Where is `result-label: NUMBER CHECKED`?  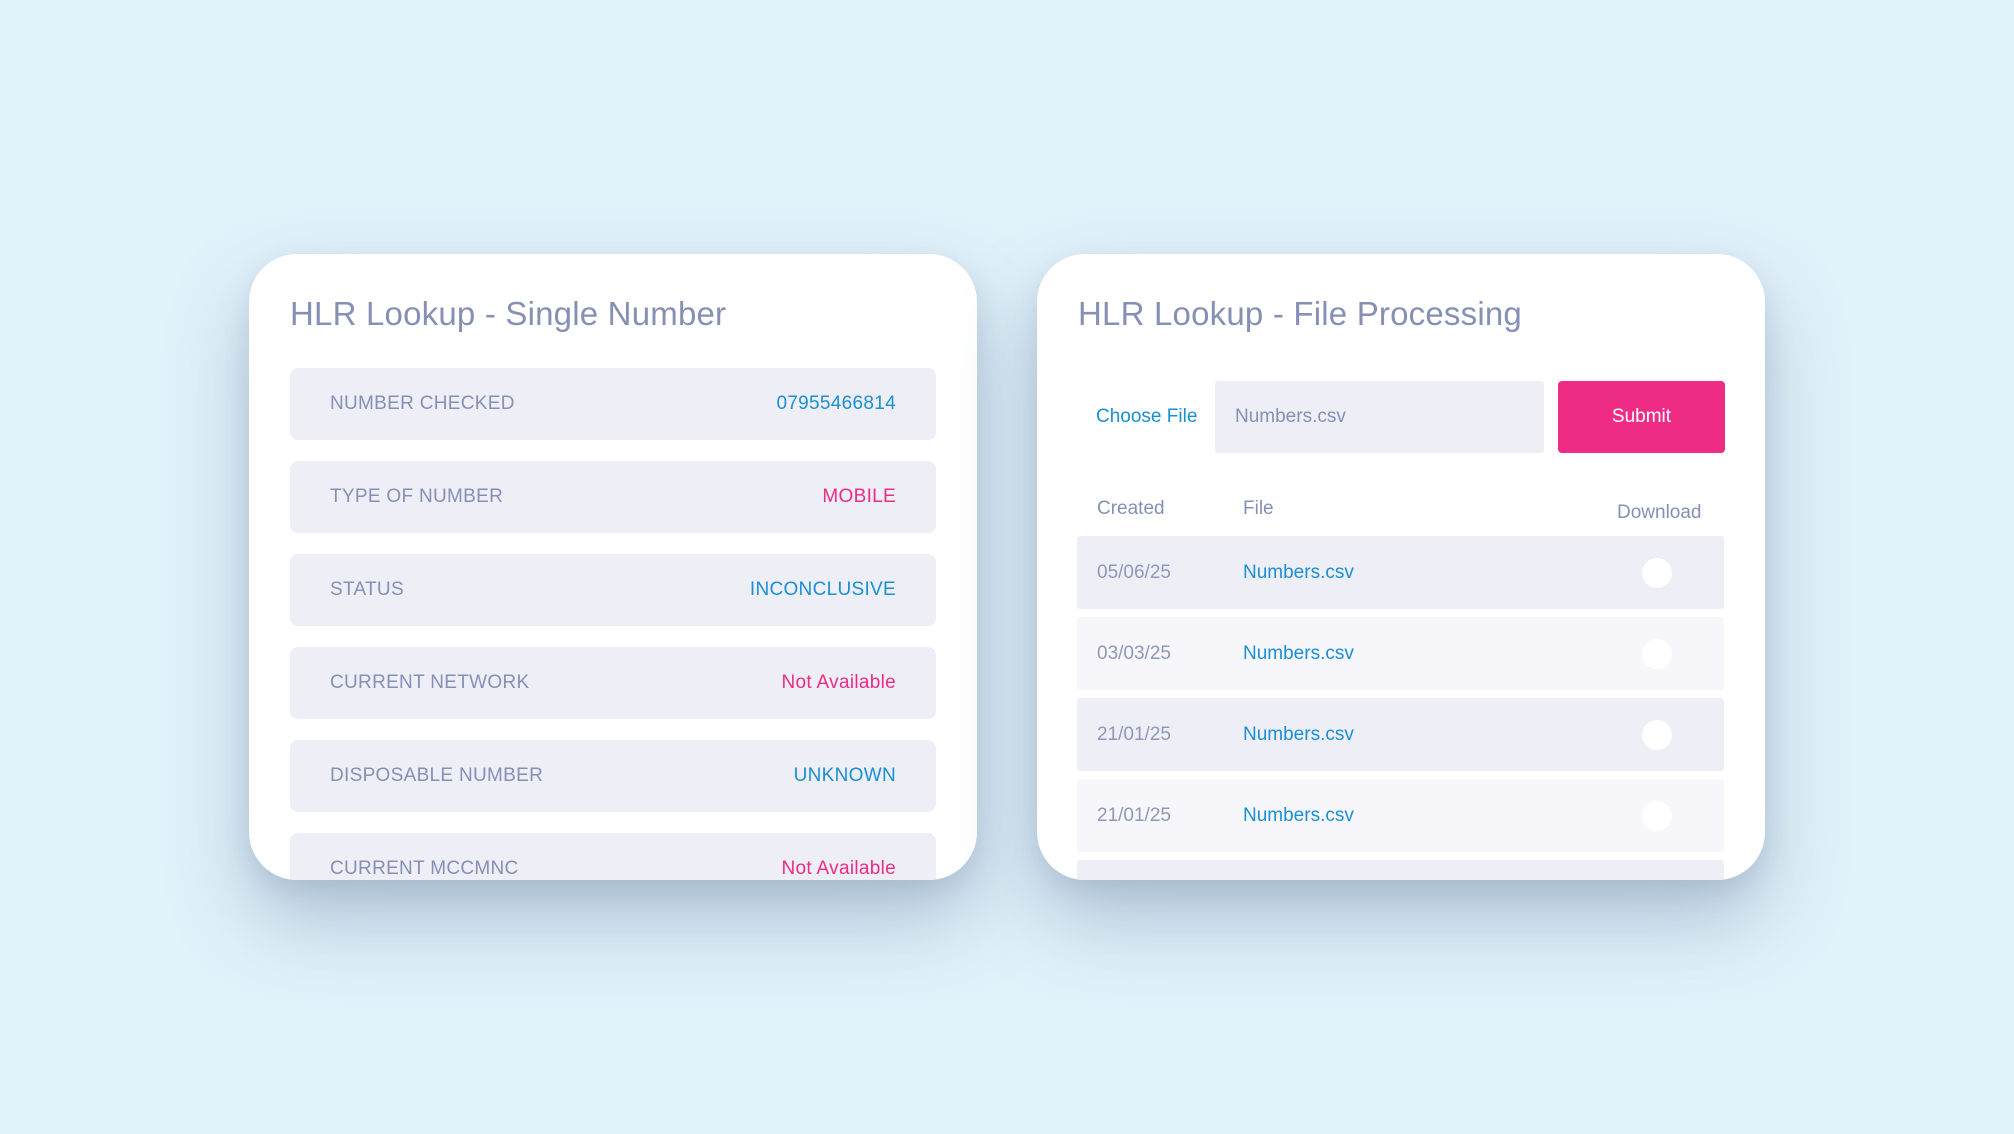
result-label: NUMBER CHECKED is located at coordinates (422, 403).